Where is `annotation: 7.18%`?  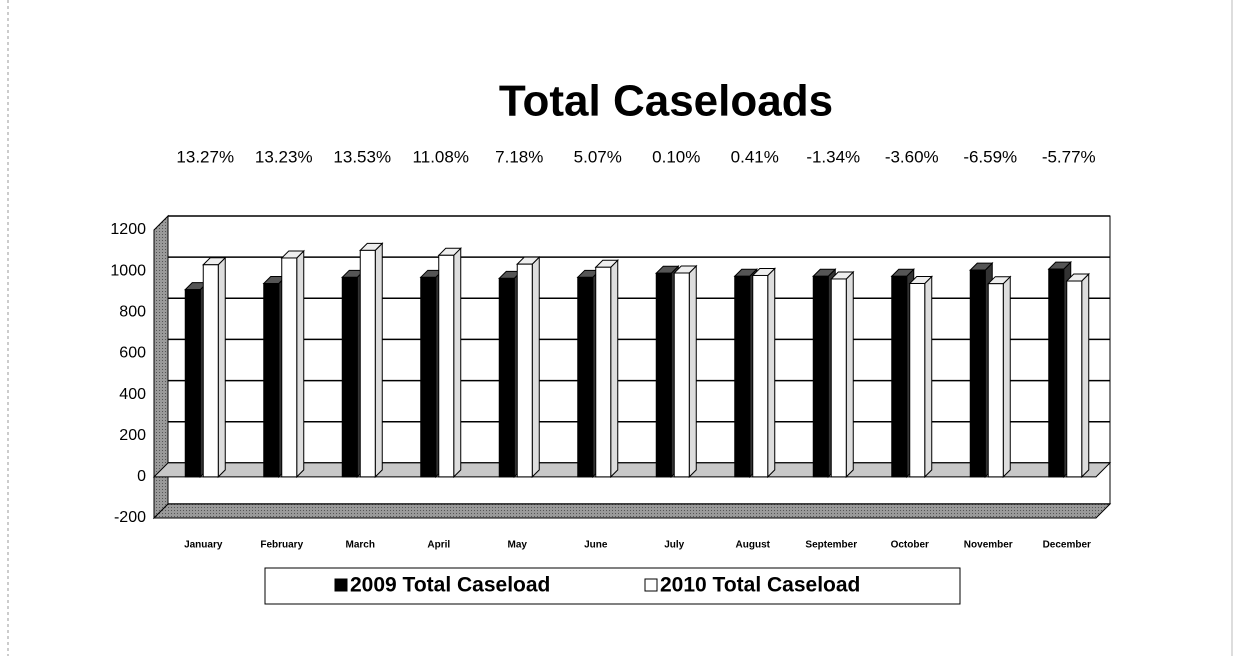
annotation: 7.18% is located at coordinates (519, 156).